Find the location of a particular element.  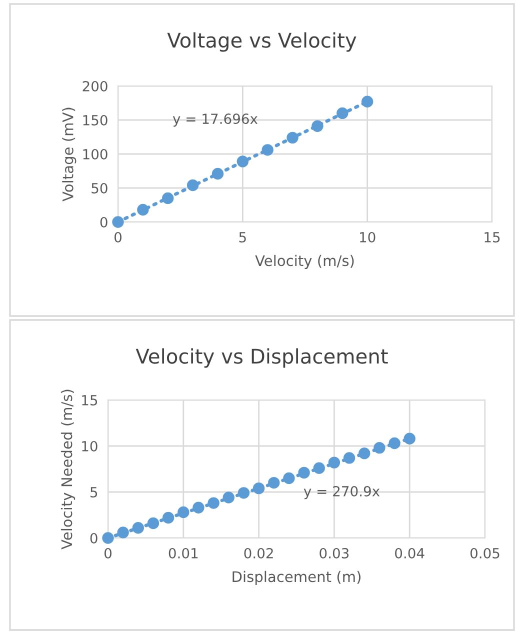

x-axis-title: Displacement (m) is located at coordinates (296, 577).